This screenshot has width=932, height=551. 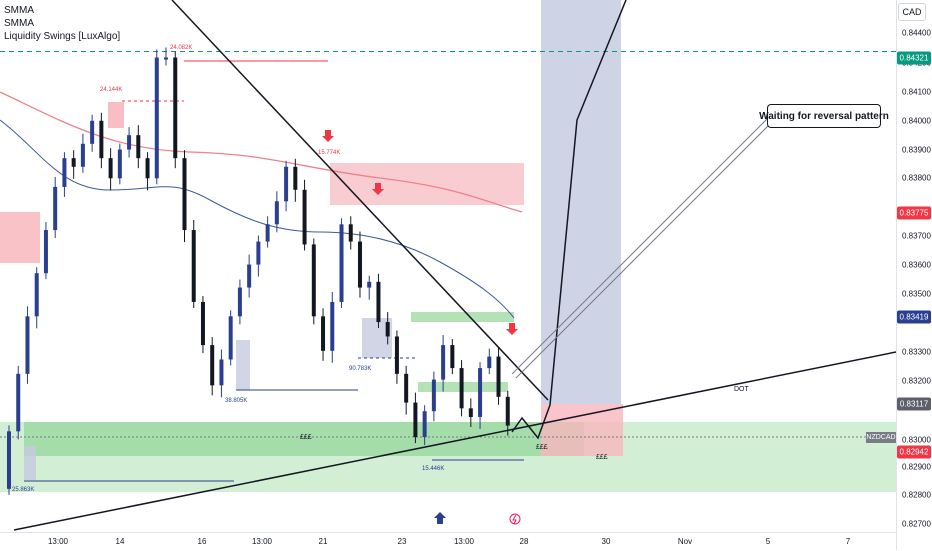 What do you see at coordinates (916, 92) in the screenshot?
I see `price-tick: 0.84100` at bounding box center [916, 92].